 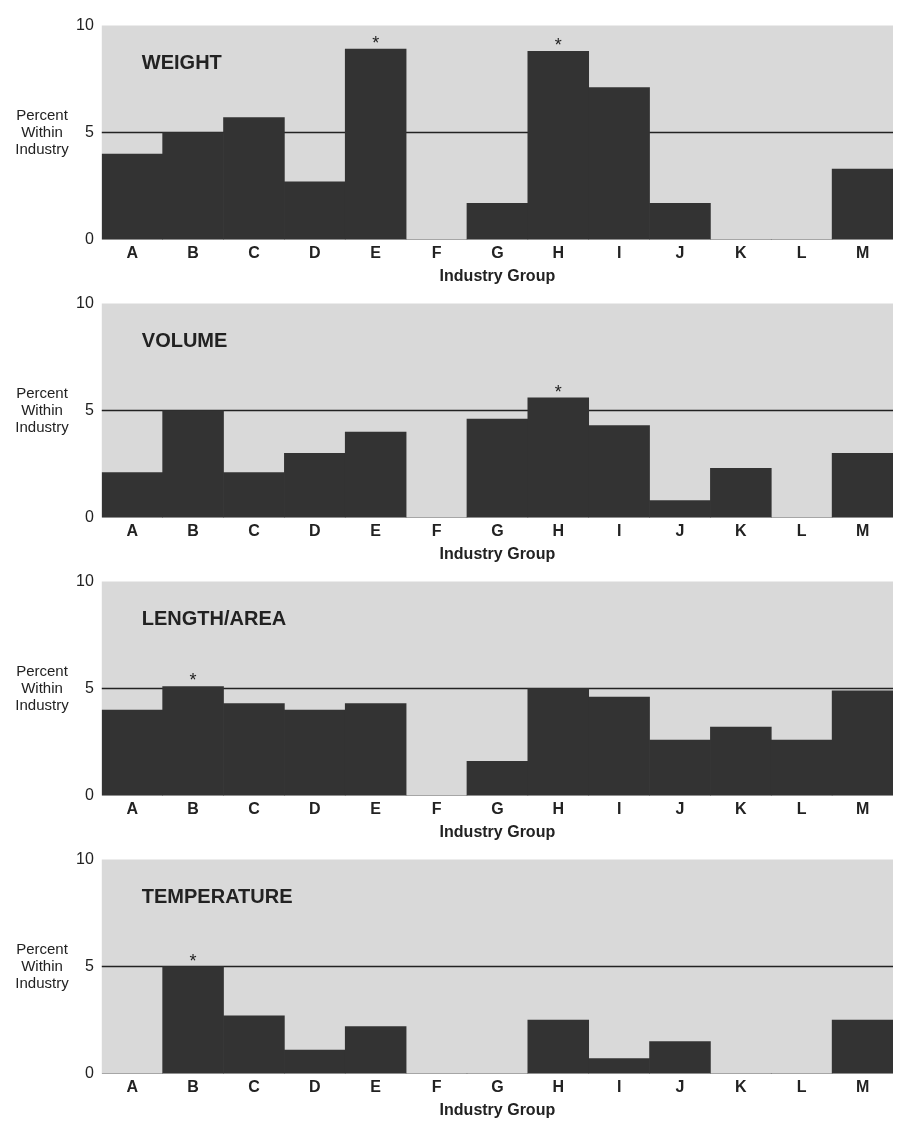 I want to click on text: VOLUME, so click(x=184, y=340).